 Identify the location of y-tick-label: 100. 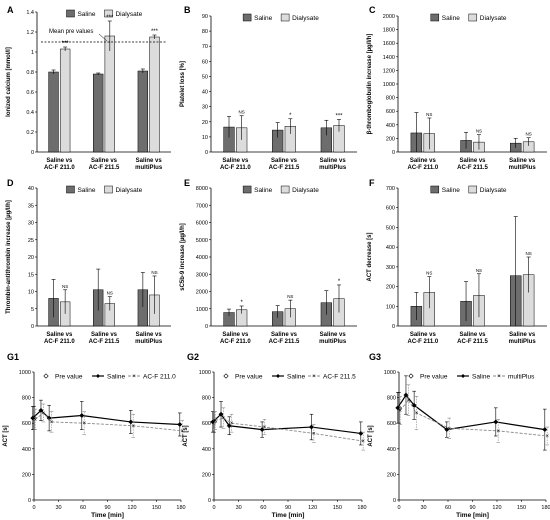
(390, 307).